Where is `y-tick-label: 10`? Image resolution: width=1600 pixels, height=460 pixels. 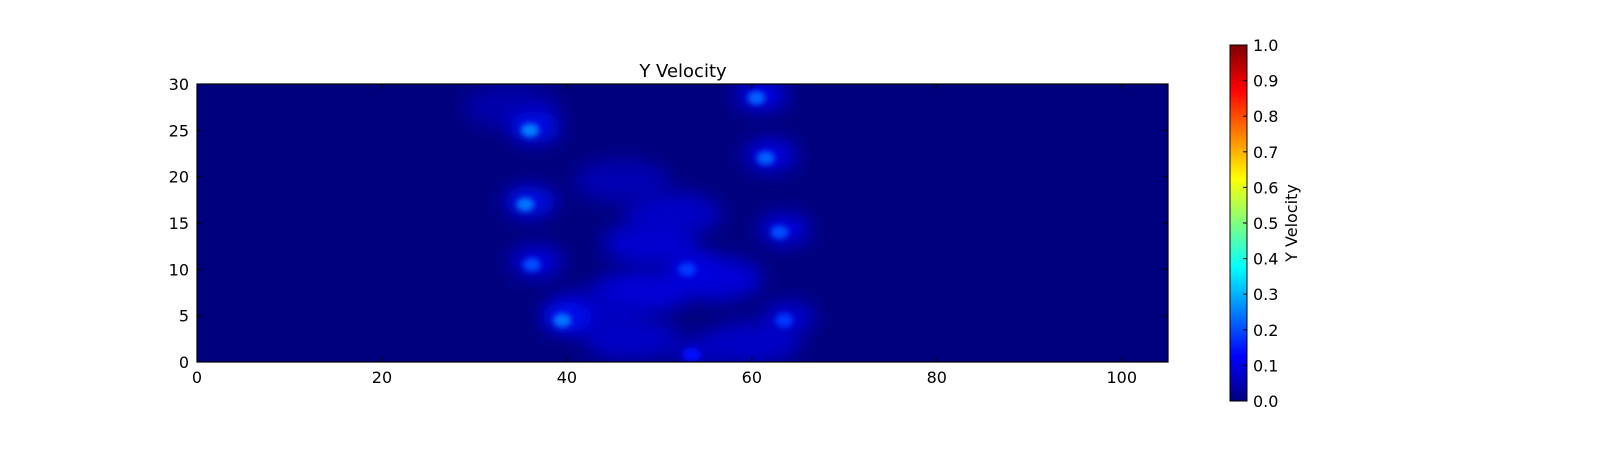
y-tick-label: 10 is located at coordinates (179, 269).